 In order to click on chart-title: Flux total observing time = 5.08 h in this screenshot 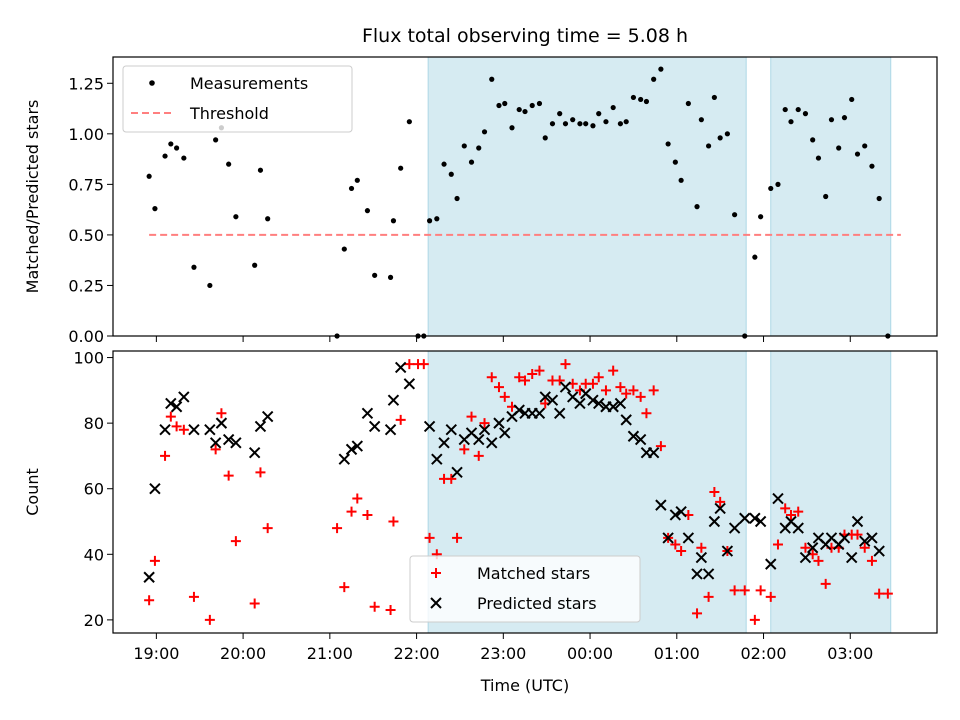, I will do `click(525, 36)`.